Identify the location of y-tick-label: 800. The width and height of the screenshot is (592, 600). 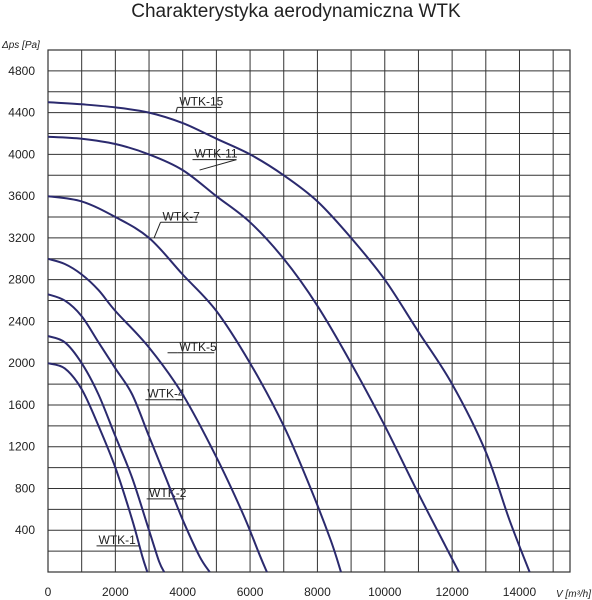
(25, 488).